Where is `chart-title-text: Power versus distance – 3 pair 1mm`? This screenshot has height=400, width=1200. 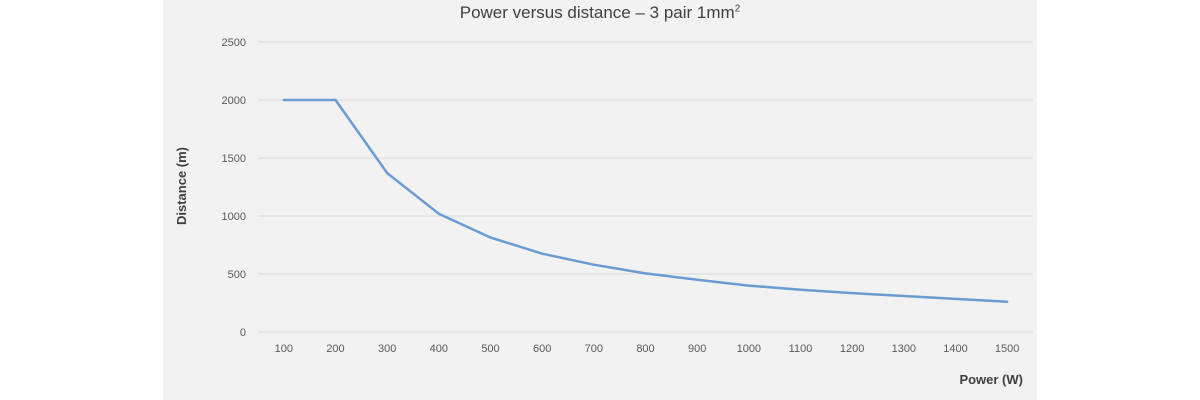
chart-title-text: Power versus distance – 3 pair 1mm is located at coordinates (597, 12).